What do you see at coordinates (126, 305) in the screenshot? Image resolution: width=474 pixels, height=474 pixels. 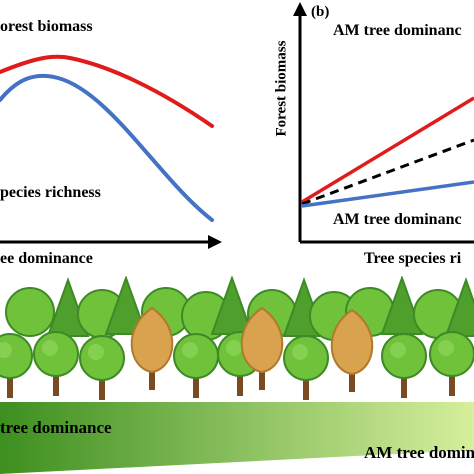 I see `conifer-tree` at bounding box center [126, 305].